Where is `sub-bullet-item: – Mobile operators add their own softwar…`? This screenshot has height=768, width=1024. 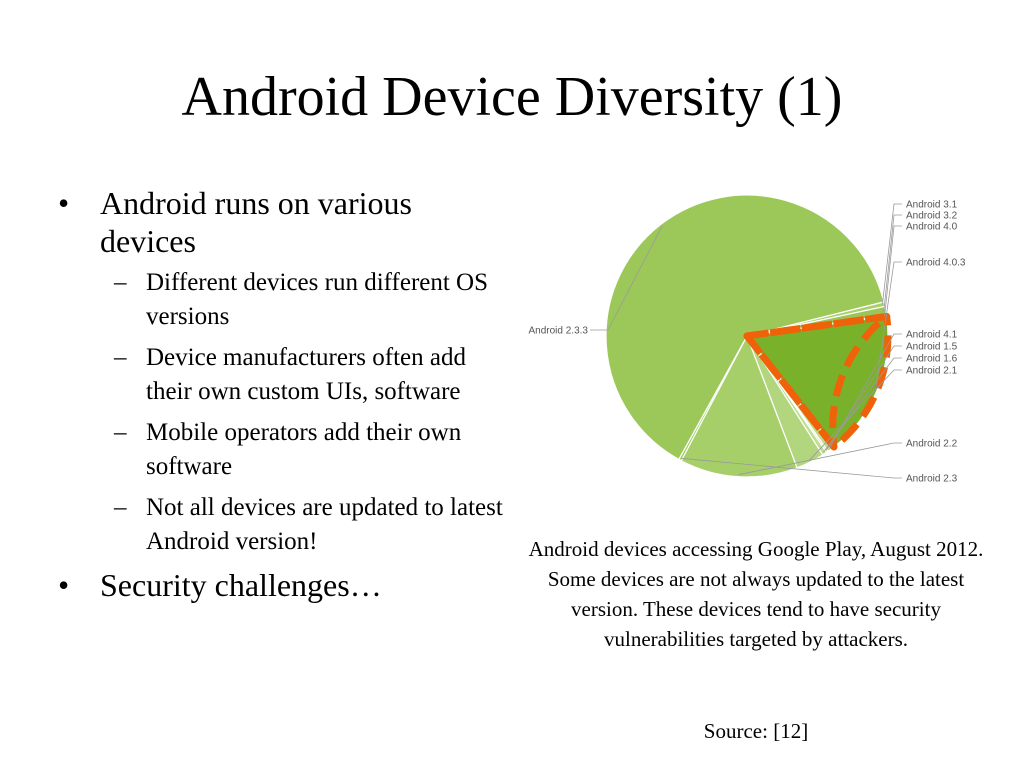
sub-bullet-item: – Mobile operators add their own softwar… is located at coordinates (304, 450).